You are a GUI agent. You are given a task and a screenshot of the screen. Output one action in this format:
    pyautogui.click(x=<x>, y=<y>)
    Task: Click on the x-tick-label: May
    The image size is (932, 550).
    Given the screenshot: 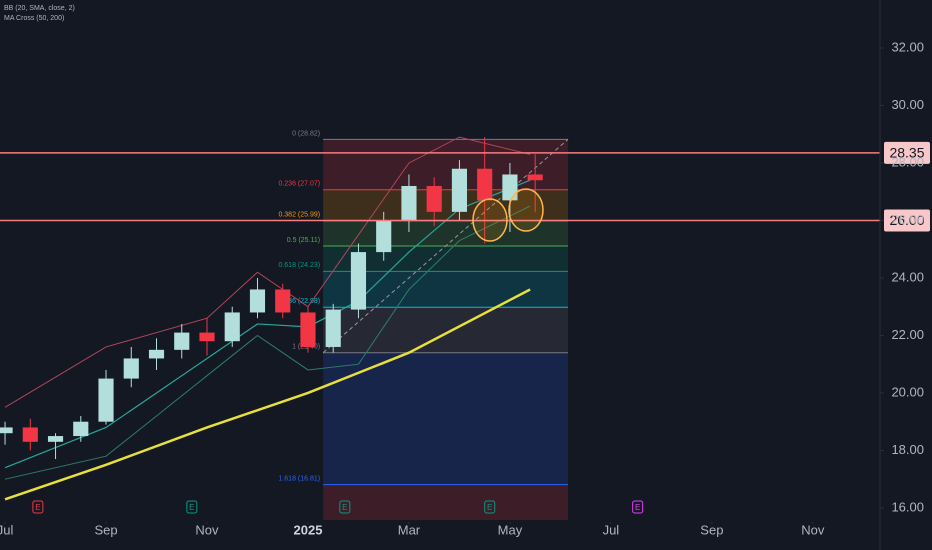 What is the action you would take?
    pyautogui.click(x=510, y=529)
    